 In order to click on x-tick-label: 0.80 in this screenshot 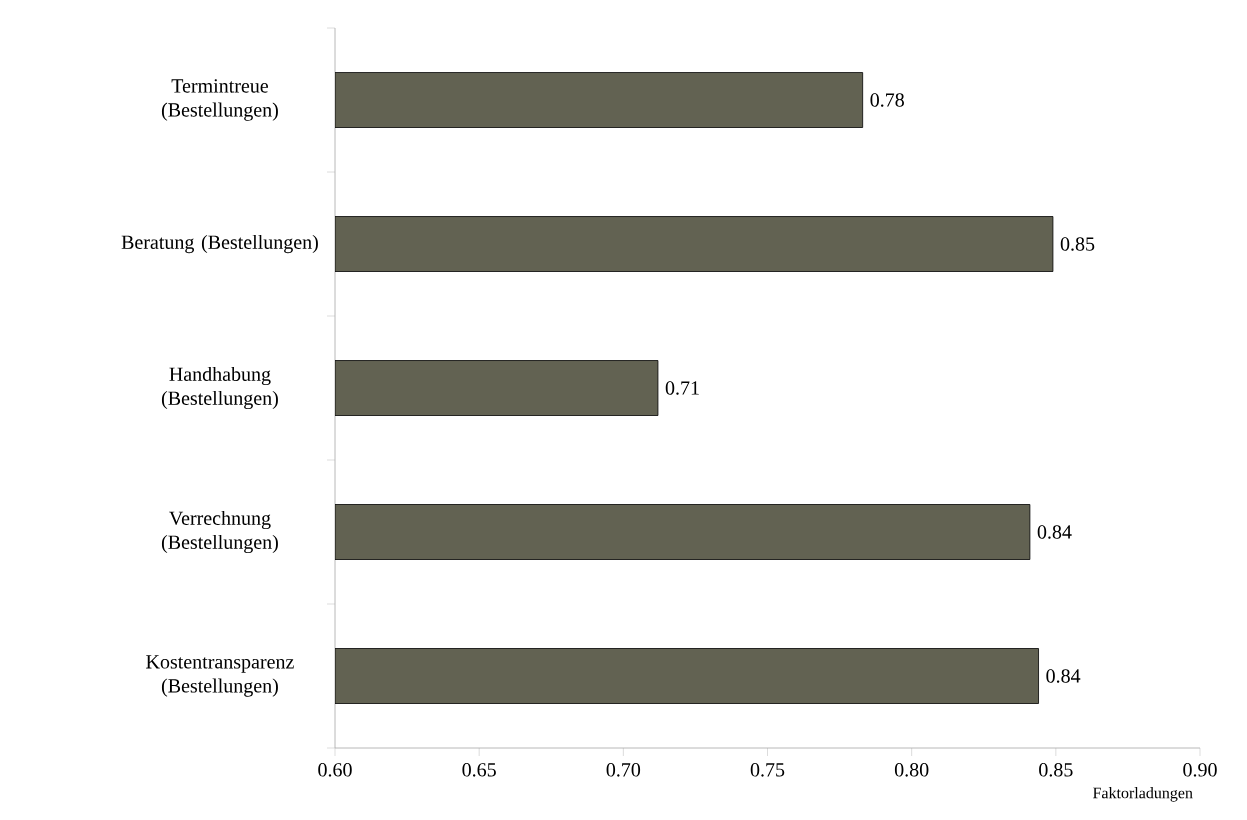, I will do `click(911, 770)`.